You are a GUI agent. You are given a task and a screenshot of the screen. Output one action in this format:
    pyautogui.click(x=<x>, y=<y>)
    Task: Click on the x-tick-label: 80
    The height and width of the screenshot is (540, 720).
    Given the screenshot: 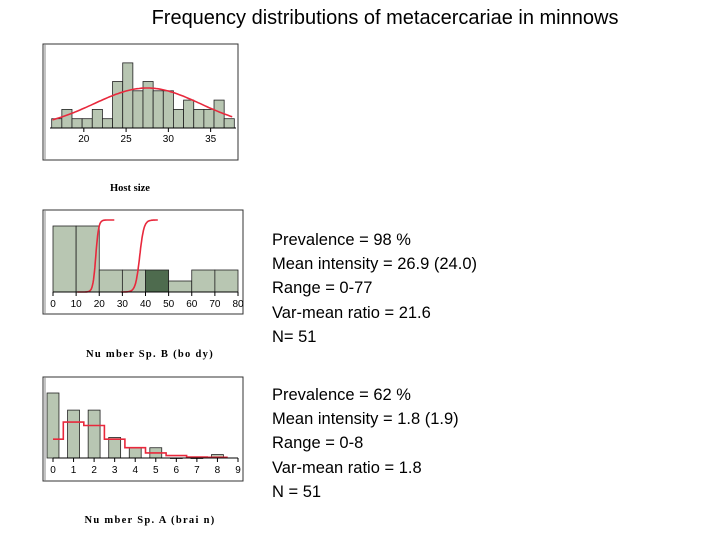 What is the action you would take?
    pyautogui.click(x=238, y=304)
    